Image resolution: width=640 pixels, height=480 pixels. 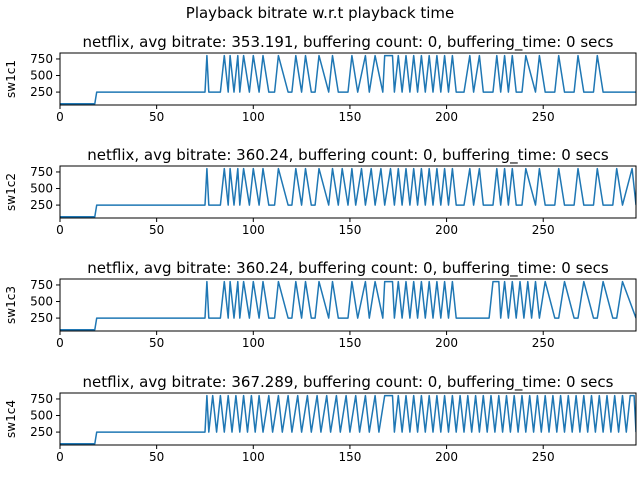 I want to click on y-axis-label: sw1c4, so click(x=11, y=419).